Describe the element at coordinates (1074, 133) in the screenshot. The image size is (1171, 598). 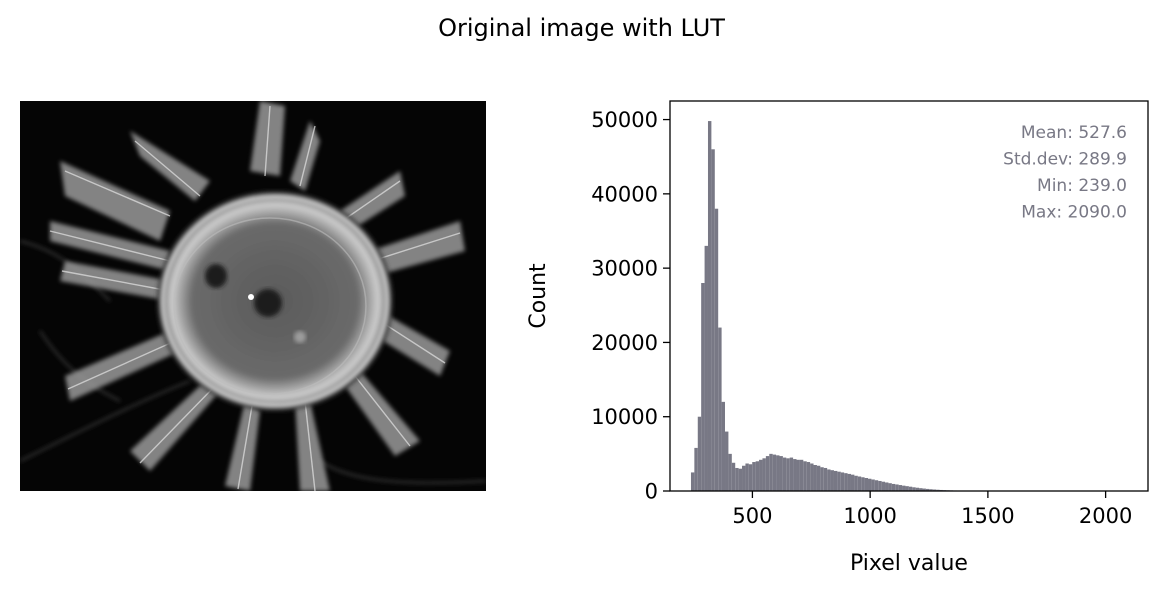
I see `stats-annotation: Mean: 527.6` at that location.